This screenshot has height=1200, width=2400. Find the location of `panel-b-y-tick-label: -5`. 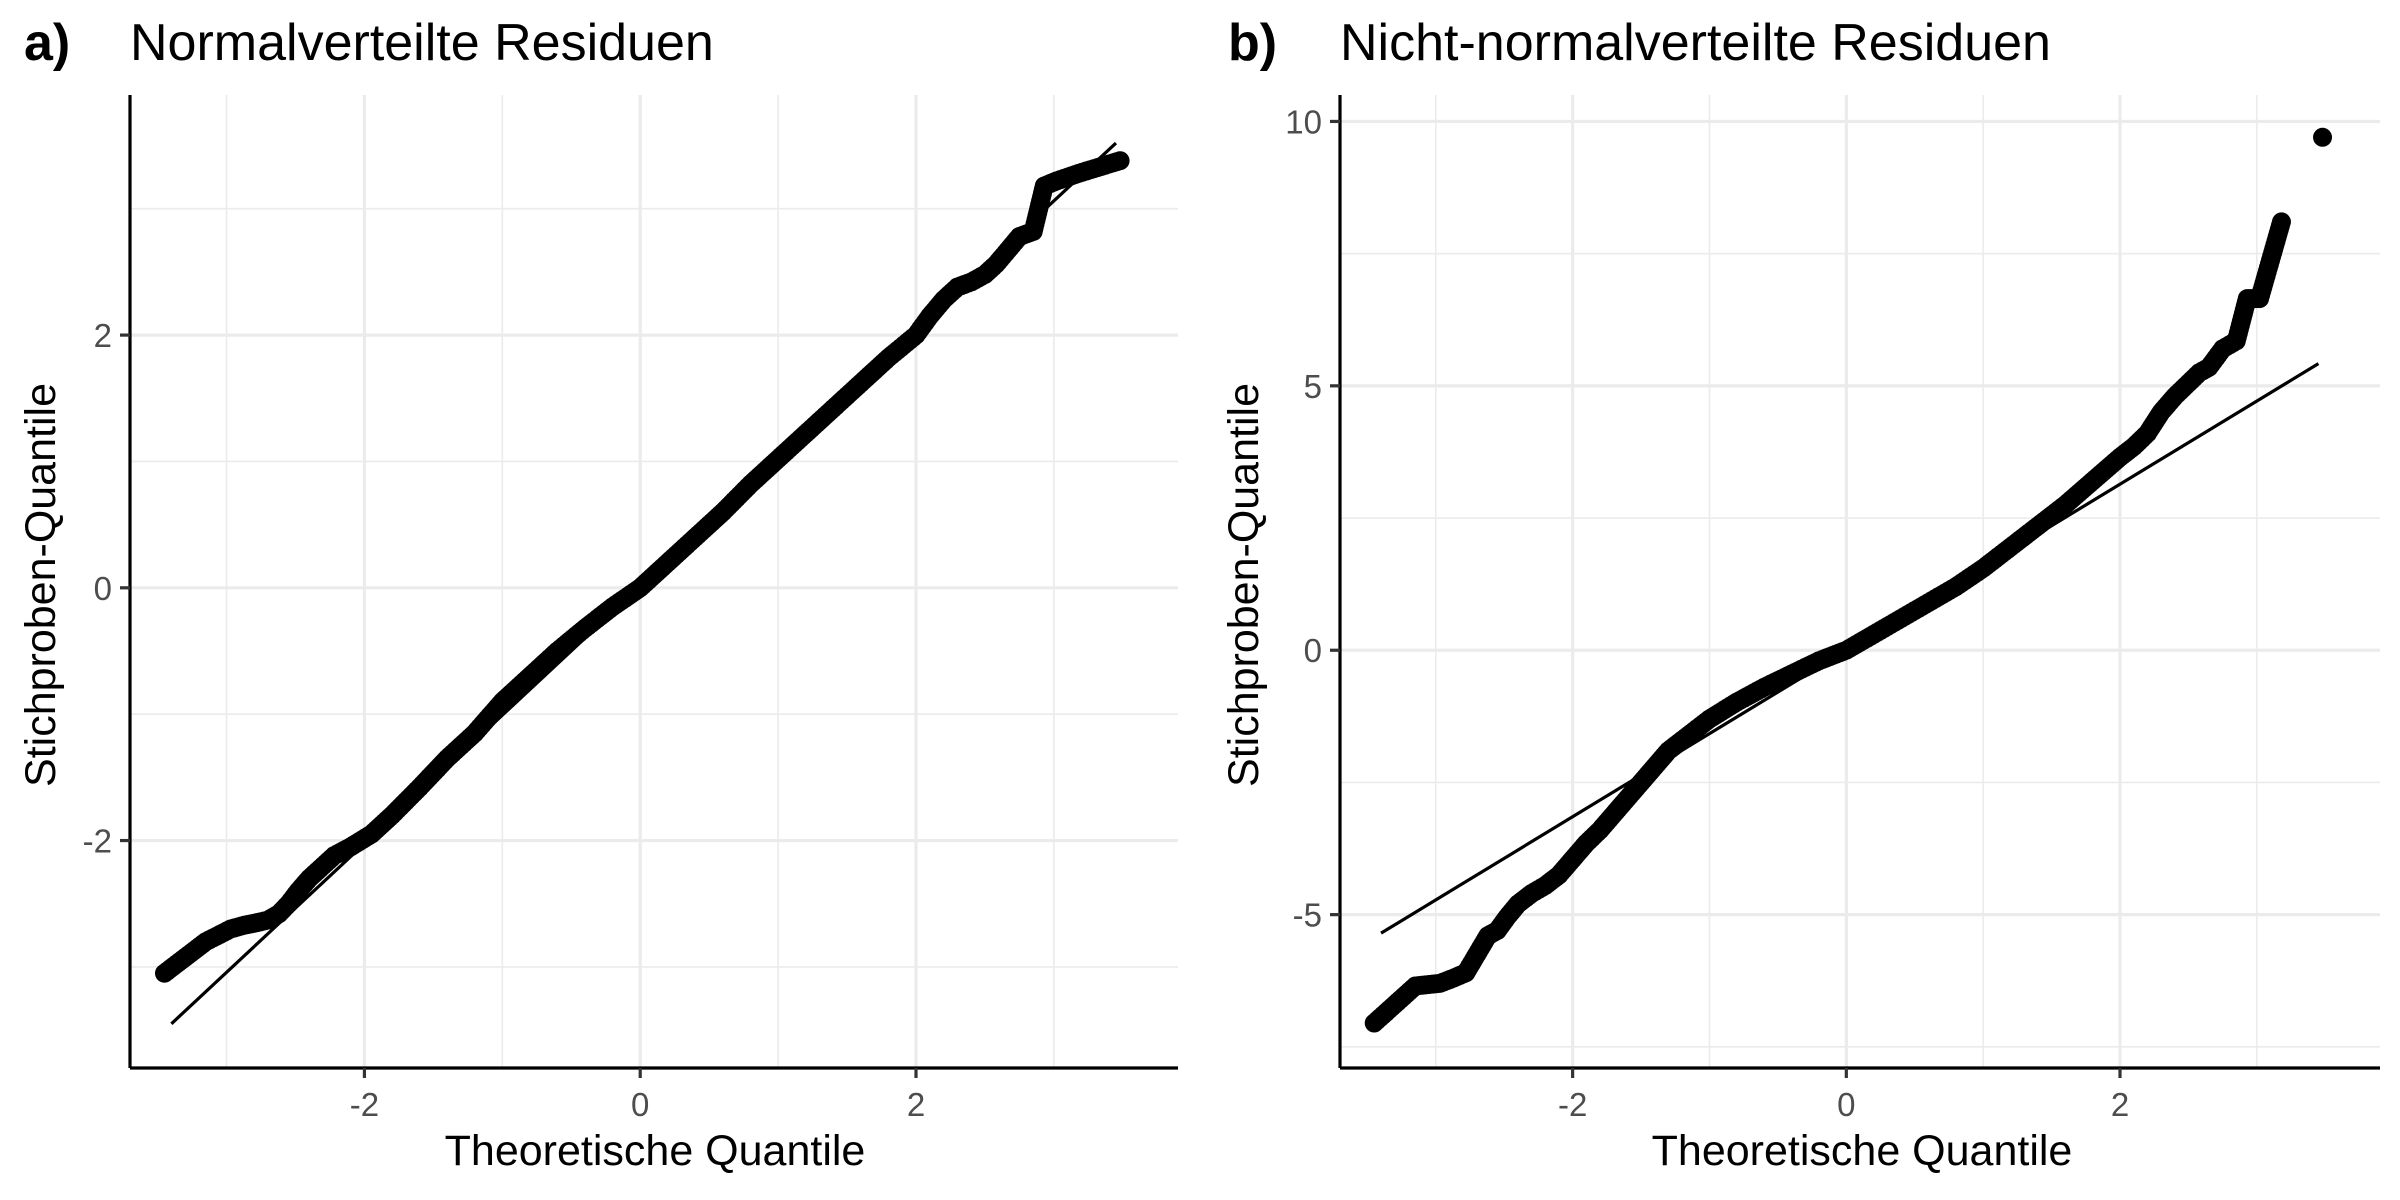

panel-b-y-tick-label: -5 is located at coordinates (1307, 915).